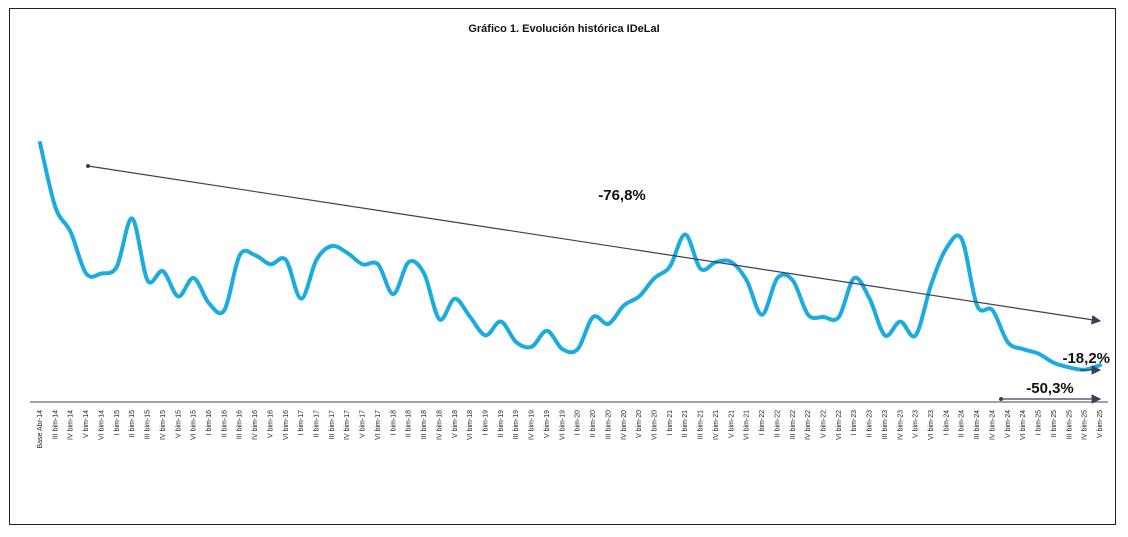 This screenshot has width=1128, height=537. Describe the element at coordinates (731, 424) in the screenshot. I see `x-tick-label: V bim-21` at that location.